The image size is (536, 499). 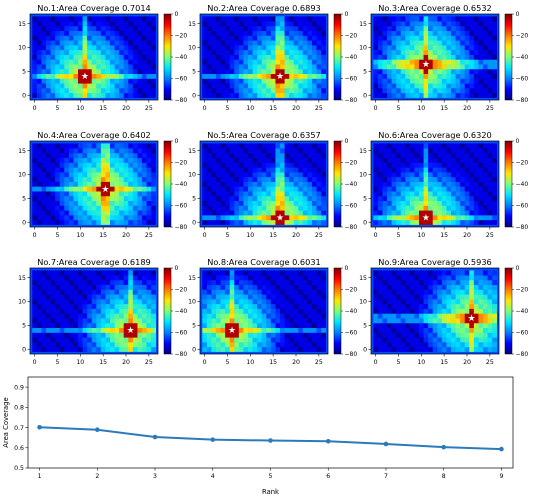 I want to click on rank-tick-label: 6, so click(x=328, y=476).